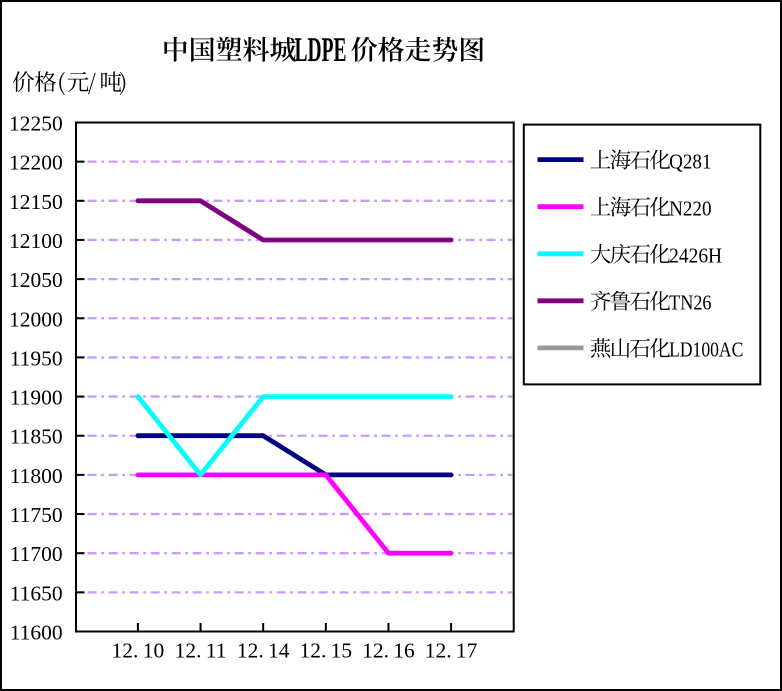 The image size is (782, 691). I want to click on svg-text: 11700, so click(36, 554).